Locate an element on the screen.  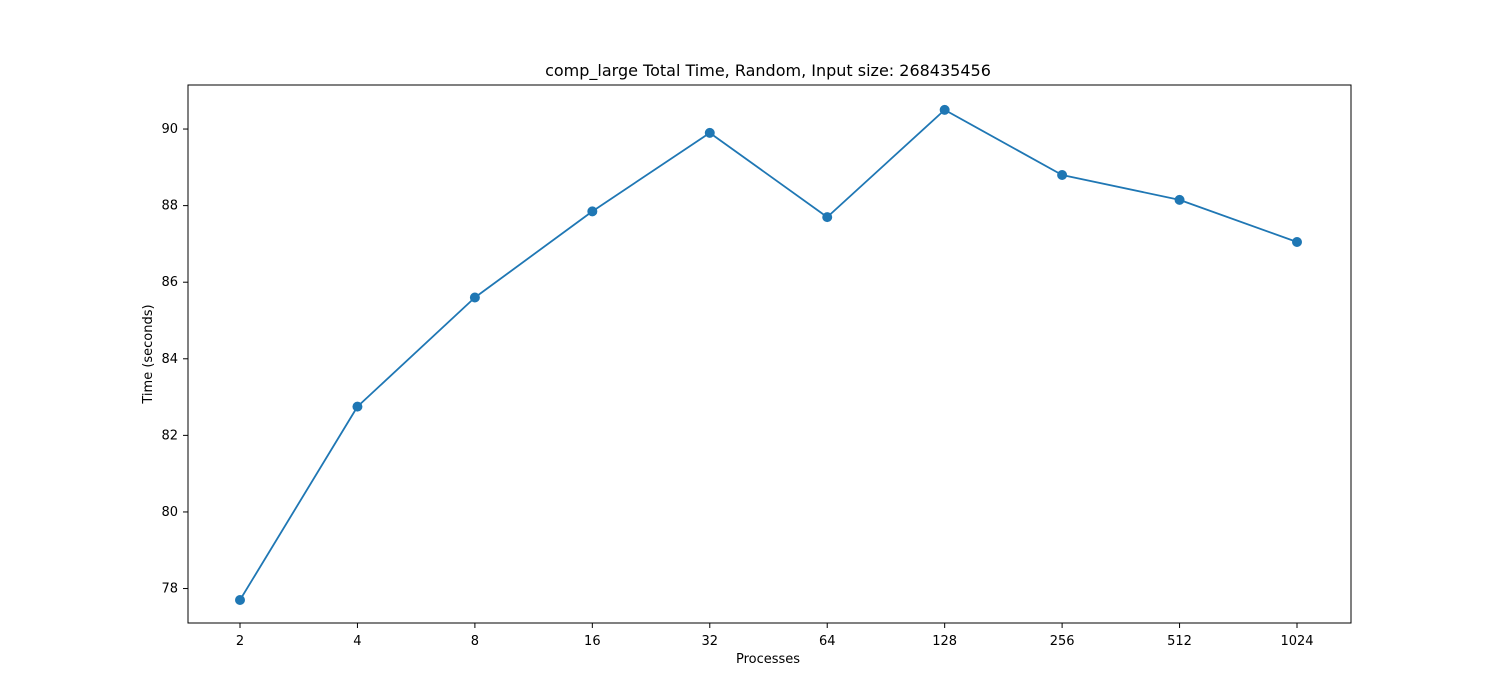
x-tick-label: 2 is located at coordinates (240, 641).